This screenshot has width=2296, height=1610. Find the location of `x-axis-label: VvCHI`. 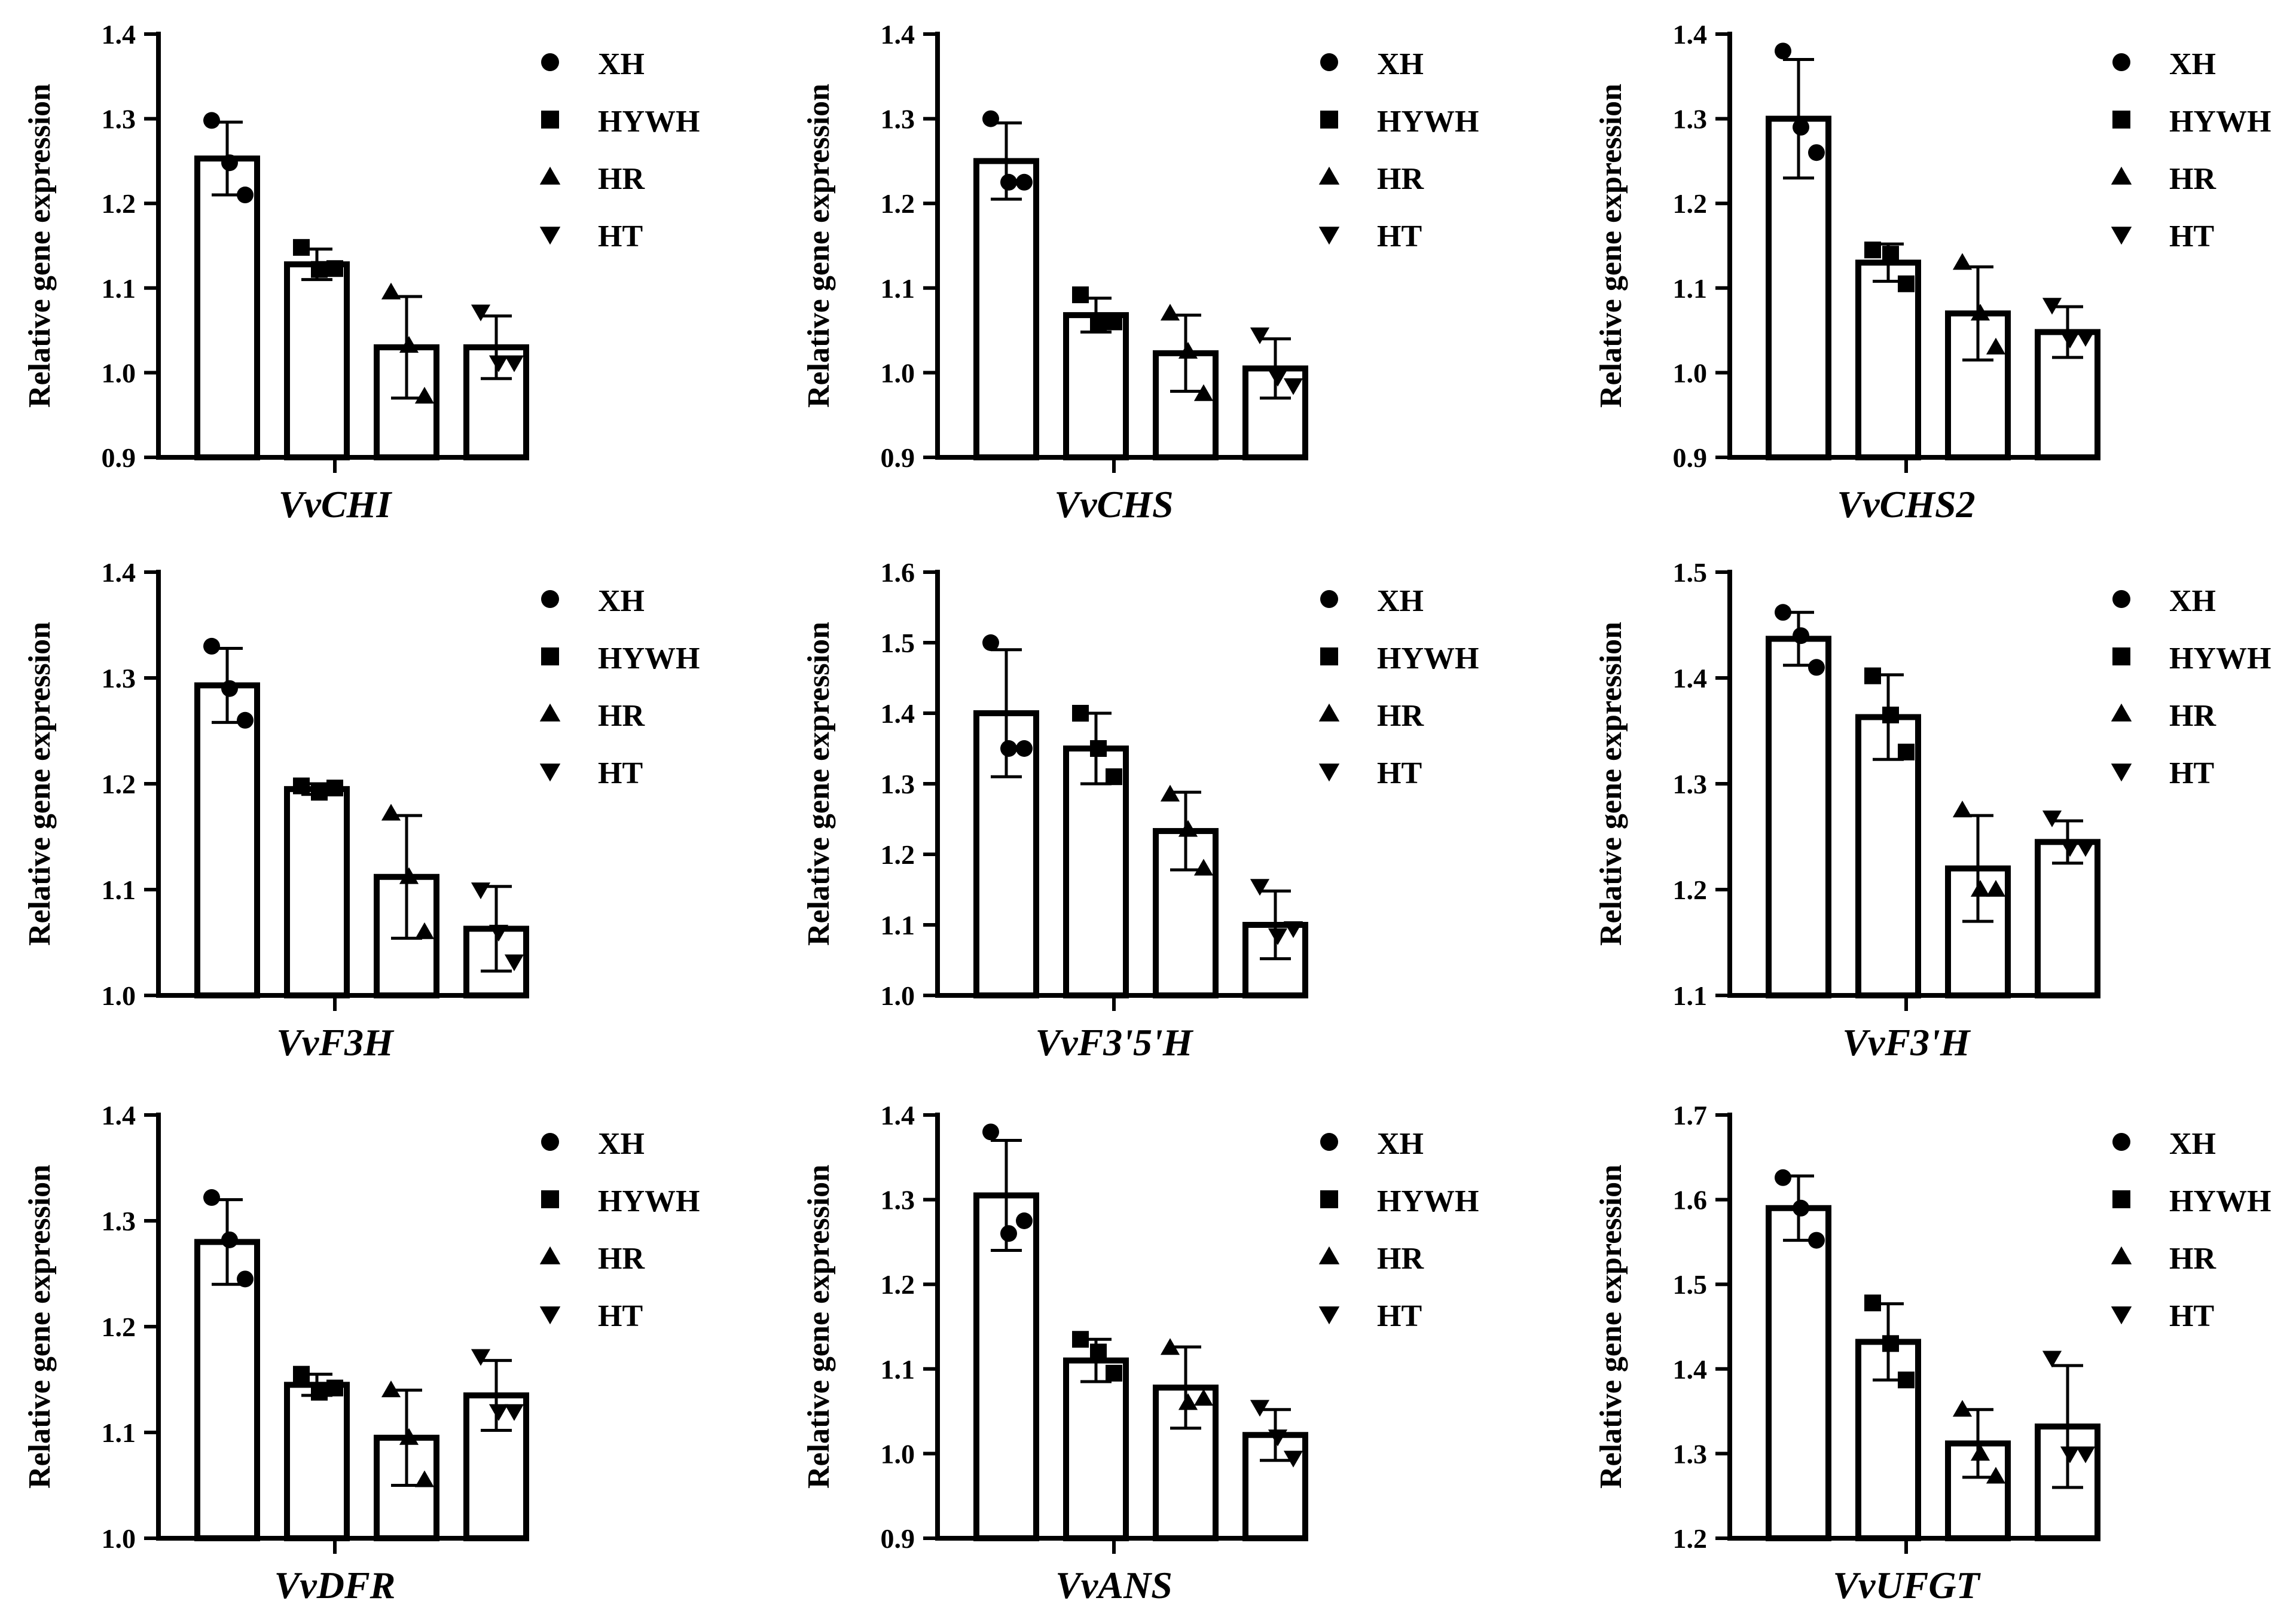

x-axis-label: VvCHI is located at coordinates (336, 505).